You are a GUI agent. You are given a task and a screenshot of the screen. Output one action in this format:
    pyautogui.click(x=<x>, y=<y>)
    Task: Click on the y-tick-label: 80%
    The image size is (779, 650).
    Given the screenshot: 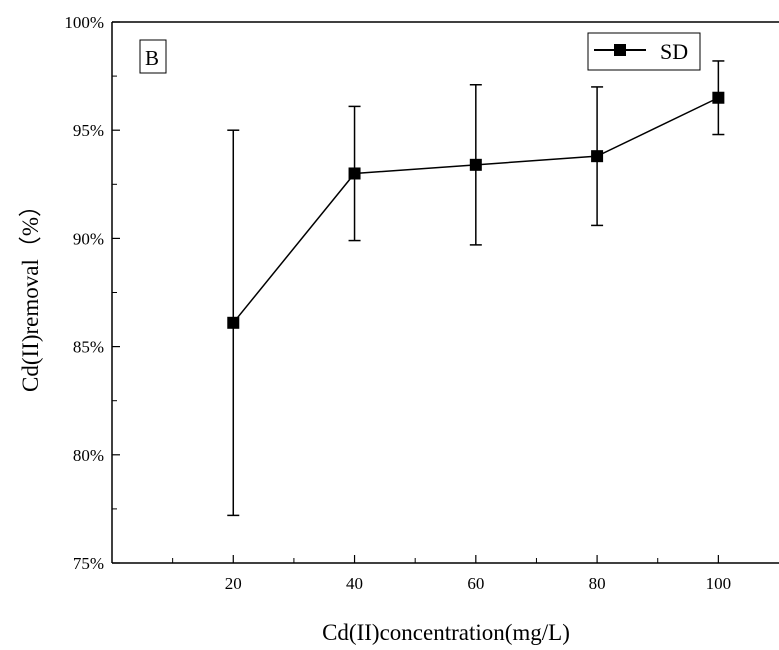 What is the action you would take?
    pyautogui.click(x=88, y=455)
    